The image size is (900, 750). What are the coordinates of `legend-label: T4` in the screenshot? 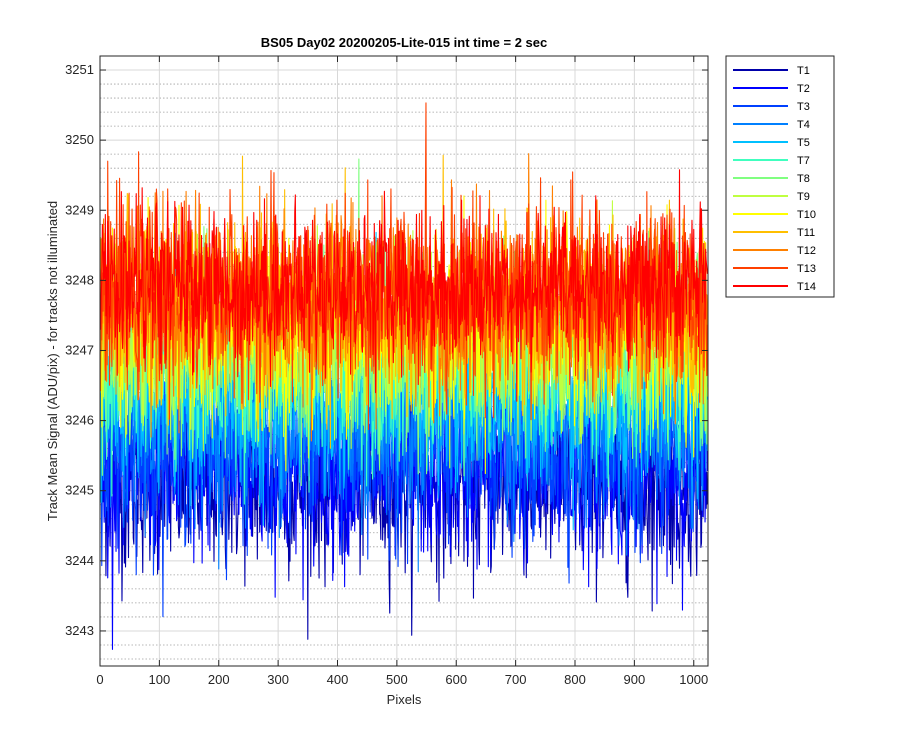 It's located at (803, 125).